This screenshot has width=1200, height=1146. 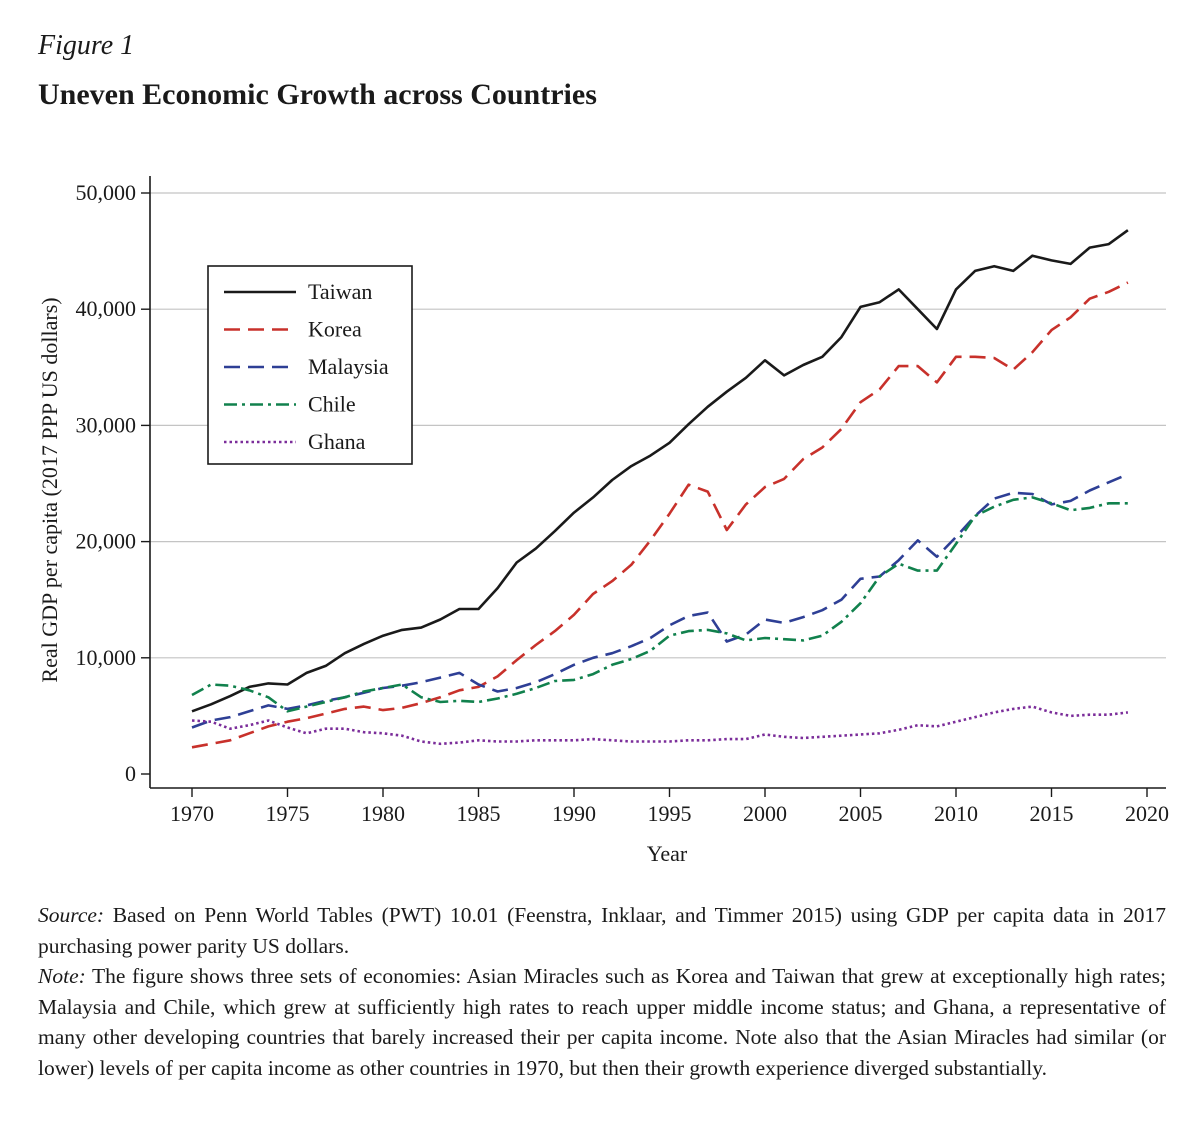 I want to click on legend-label-malaysia: Malaysia, so click(x=348, y=366).